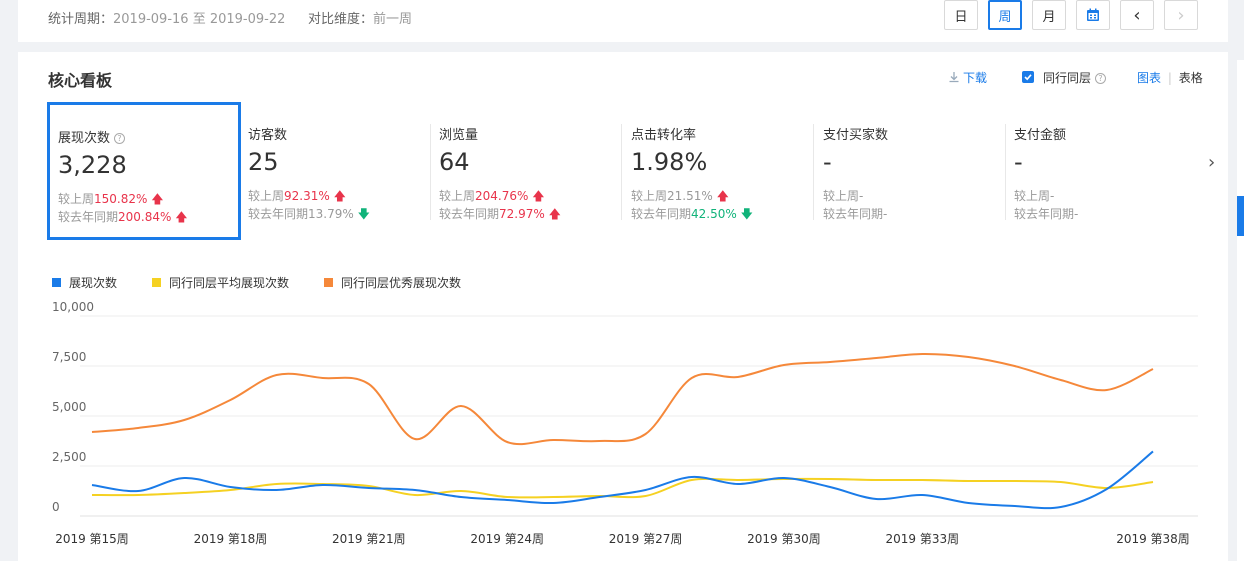 This screenshot has height=561, width=1244. I want to click on y-tick-label: 10,000, so click(73, 307).